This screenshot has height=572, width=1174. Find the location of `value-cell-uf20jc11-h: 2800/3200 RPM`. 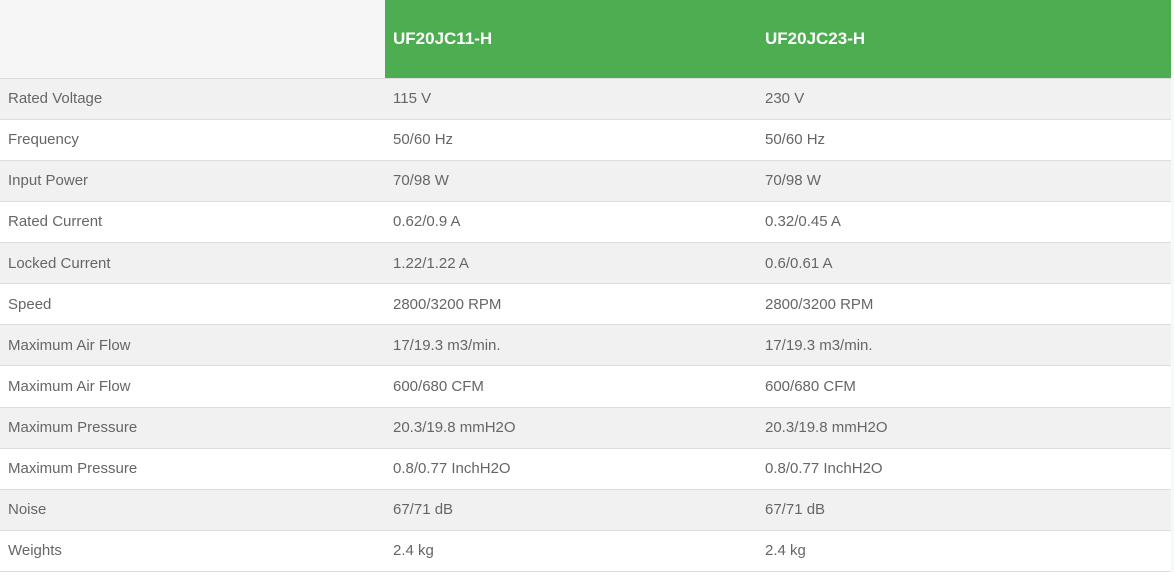

value-cell-uf20jc11-h: 2800/3200 RPM is located at coordinates (571, 304).